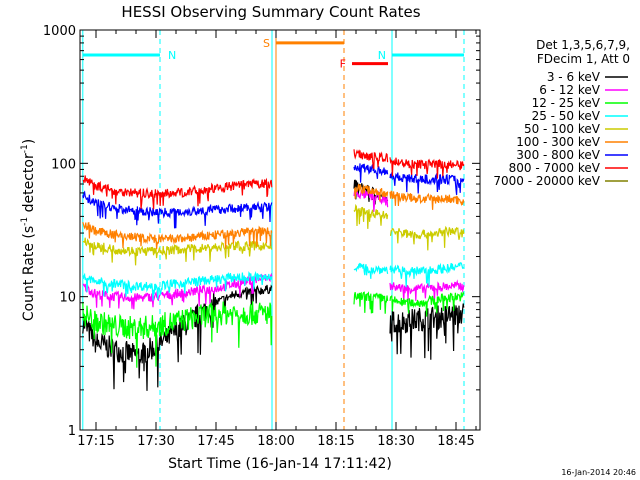 The image size is (640, 480). What do you see at coordinates (59, 31) in the screenshot?
I see `y-tick-label-3: 1000` at bounding box center [59, 31].